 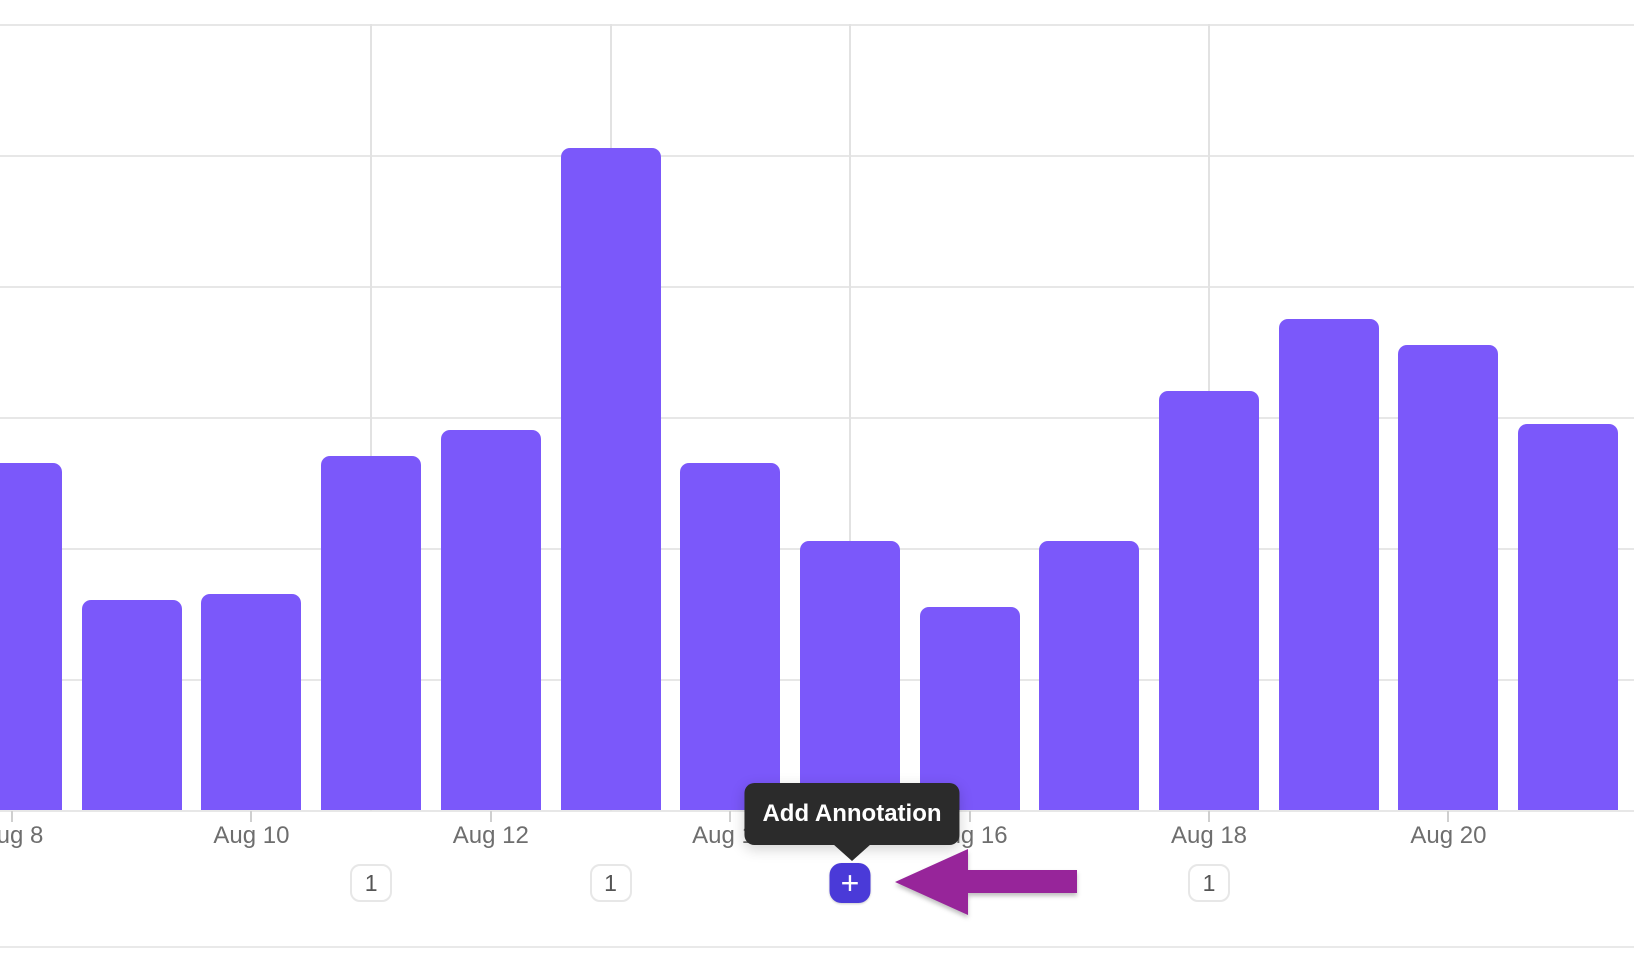 What do you see at coordinates (852, 814) in the screenshot?
I see `add-annotation-tooltip: Add Annotation` at bounding box center [852, 814].